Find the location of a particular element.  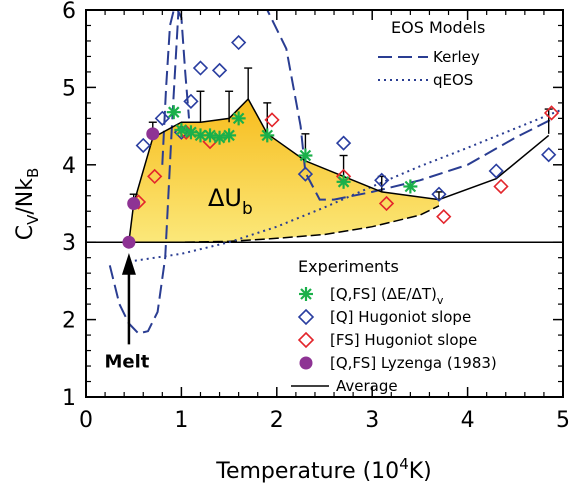

y-tick-label-3: 4 is located at coordinates (69, 166).